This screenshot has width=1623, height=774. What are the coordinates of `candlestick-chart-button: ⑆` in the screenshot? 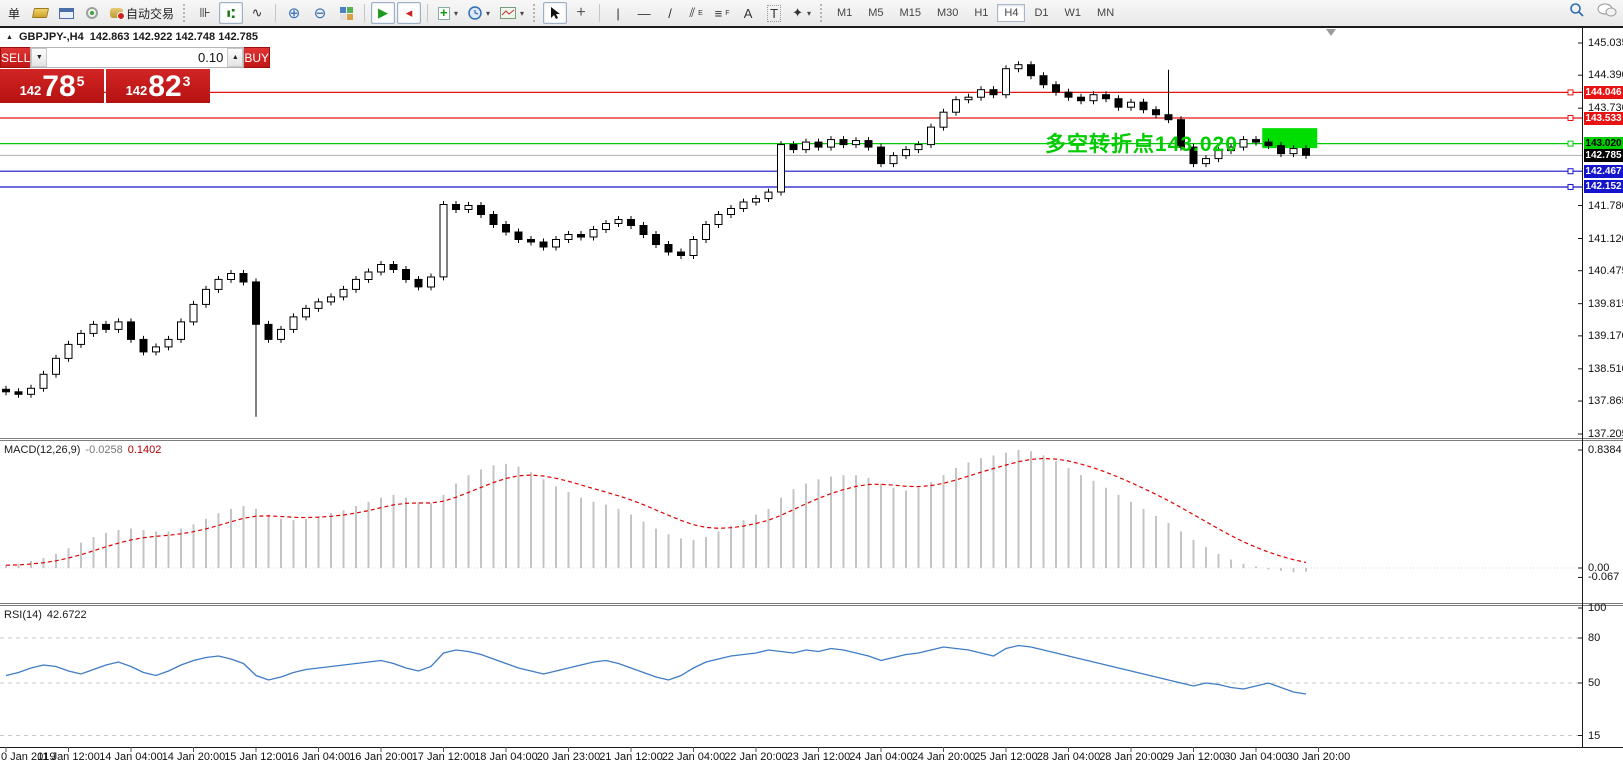 It's located at (231, 13).